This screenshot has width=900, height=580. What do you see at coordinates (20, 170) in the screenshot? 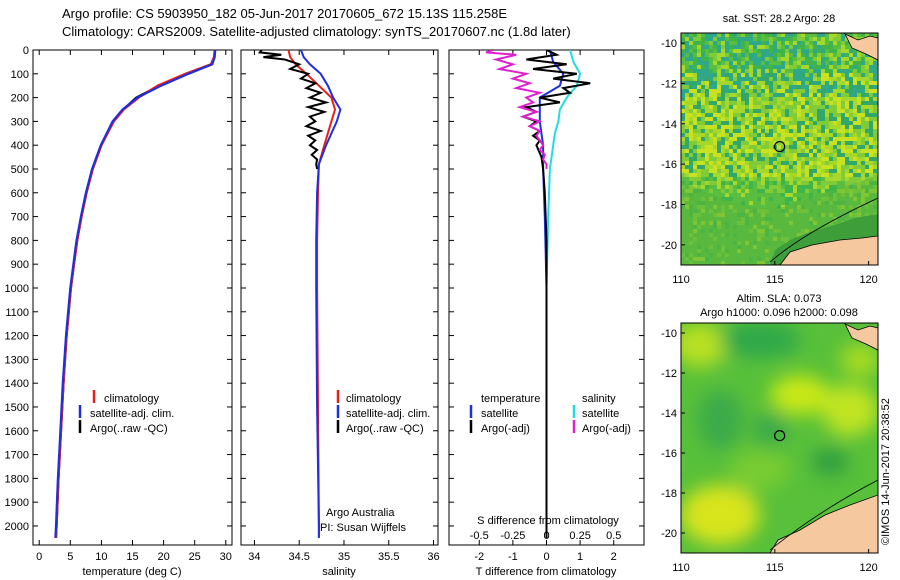
I see `depth-tick-label: 500` at bounding box center [20, 170].